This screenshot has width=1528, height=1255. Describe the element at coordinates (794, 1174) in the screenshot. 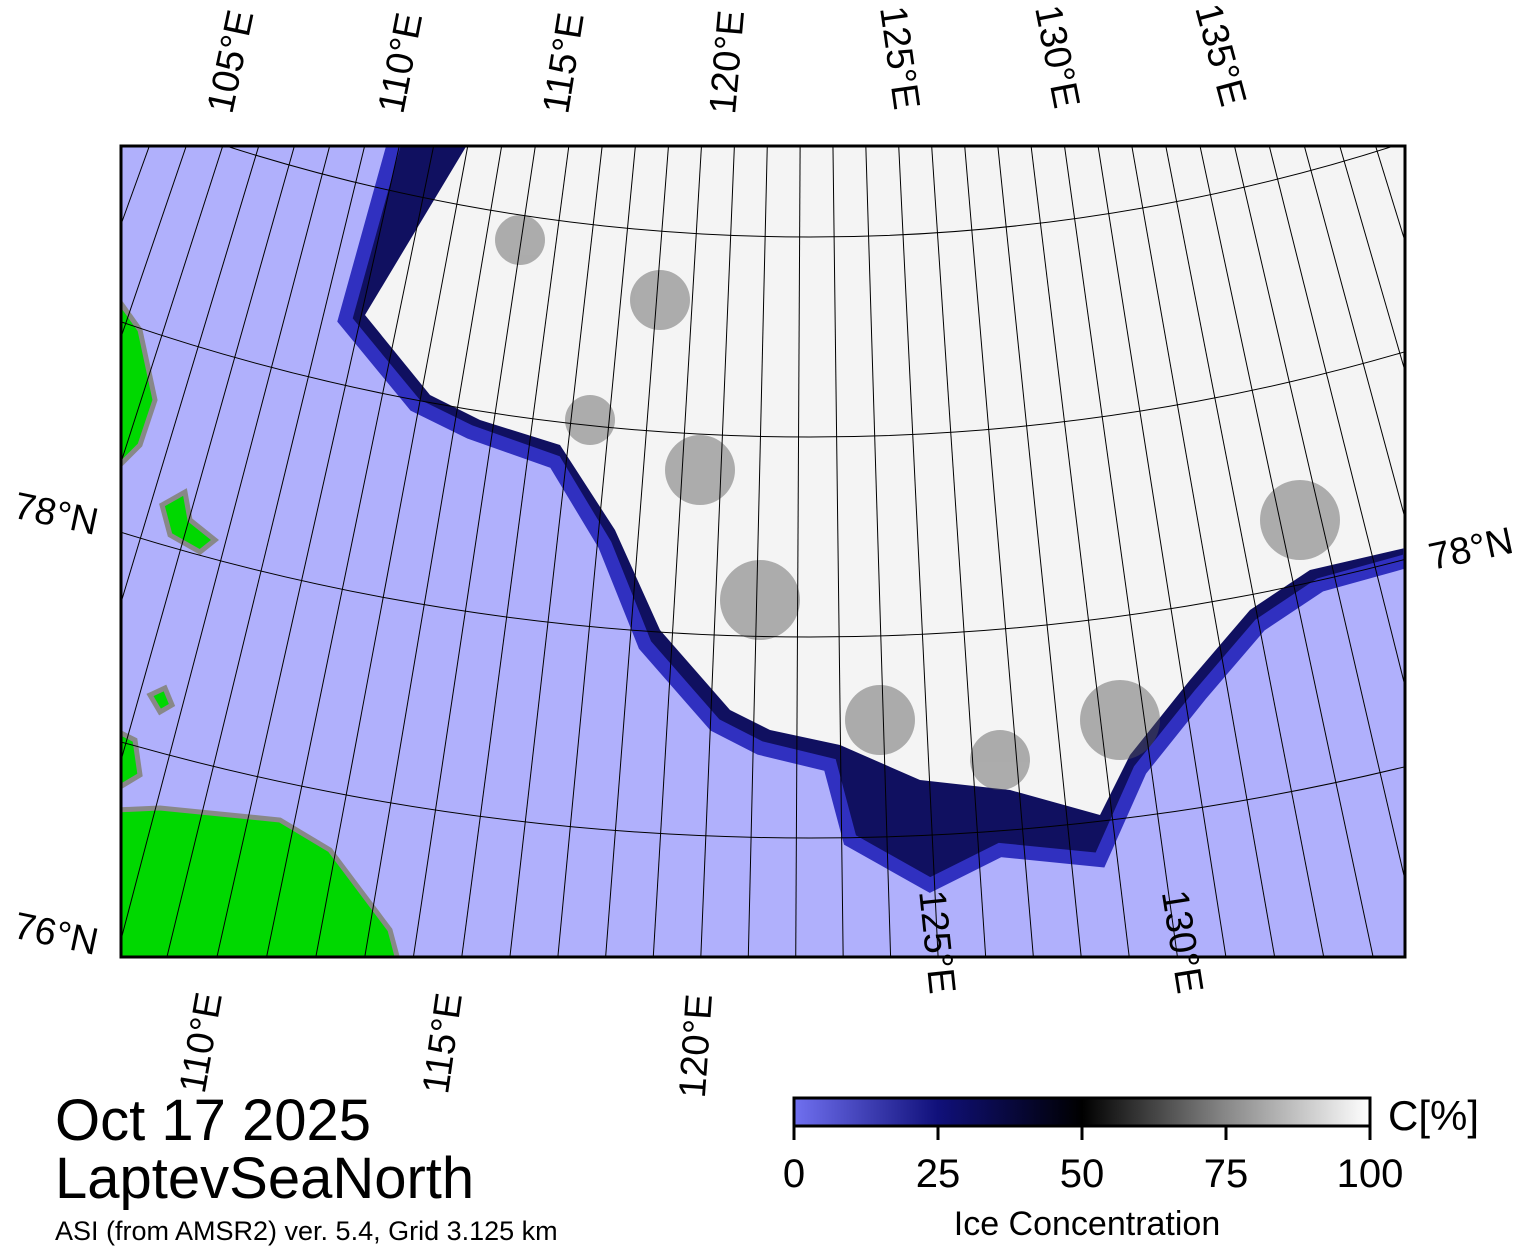

I see `colorbar-tick-label: 0` at that location.